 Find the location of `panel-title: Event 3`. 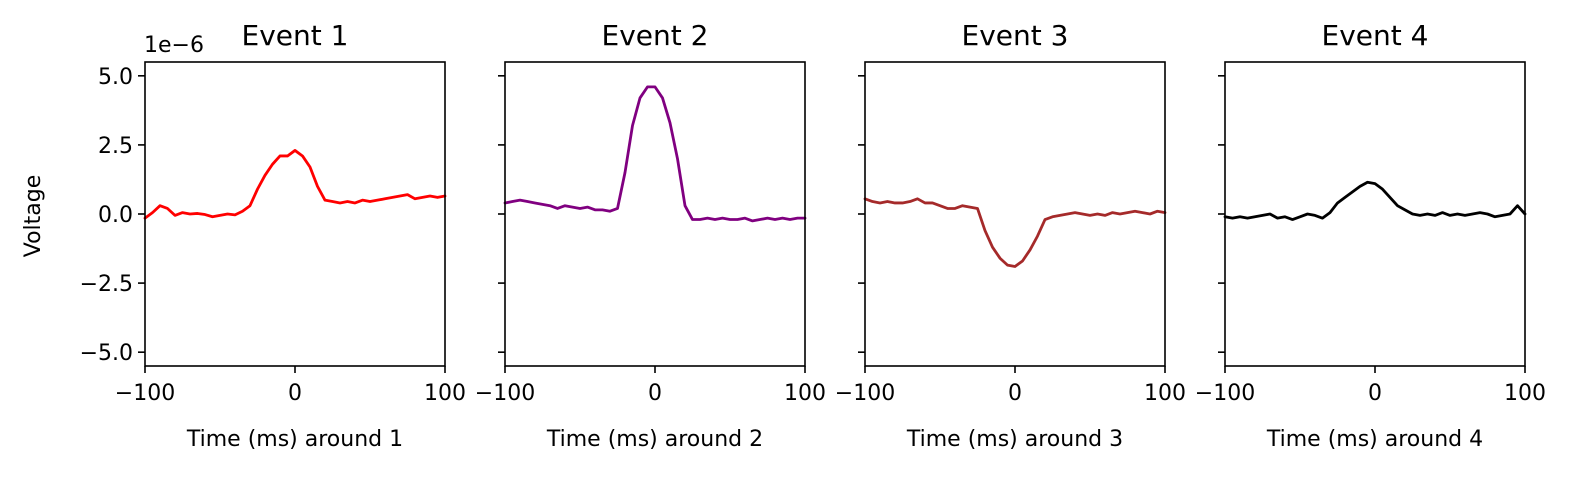

panel-title: Event 3 is located at coordinates (1015, 35).